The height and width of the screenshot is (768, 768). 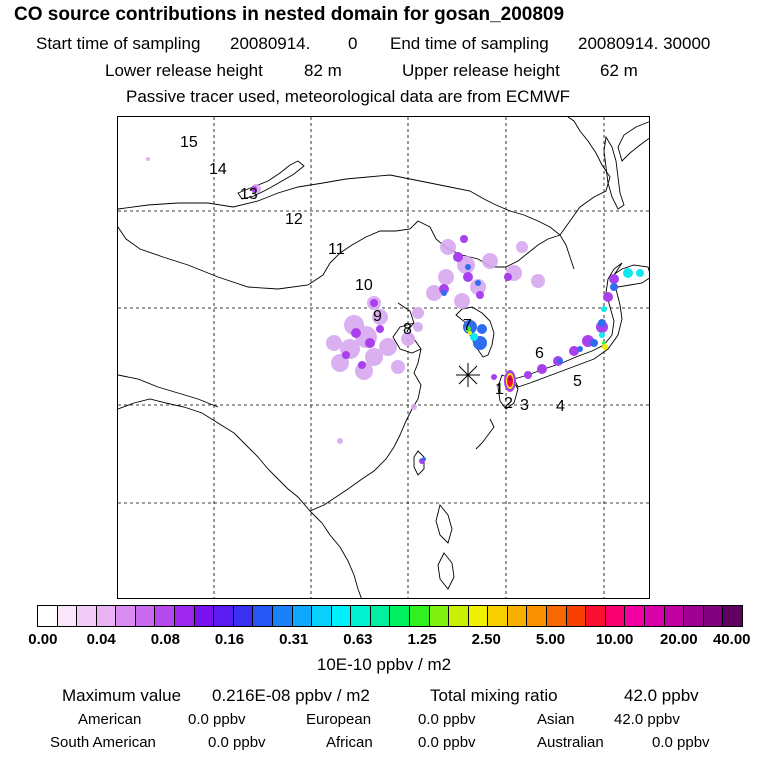 I want to click on trajectory-label-9: 9, so click(x=377, y=316).